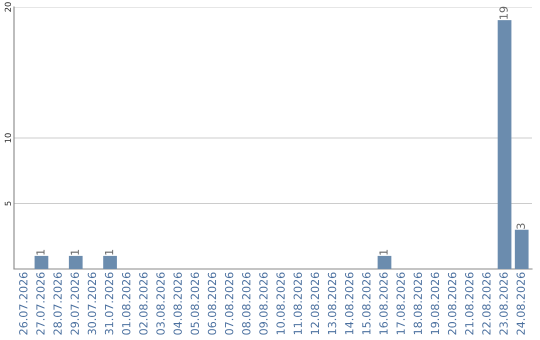 The image size is (540, 340). I want to click on x-tick-label: 20.08.2026, so click(452, 303).